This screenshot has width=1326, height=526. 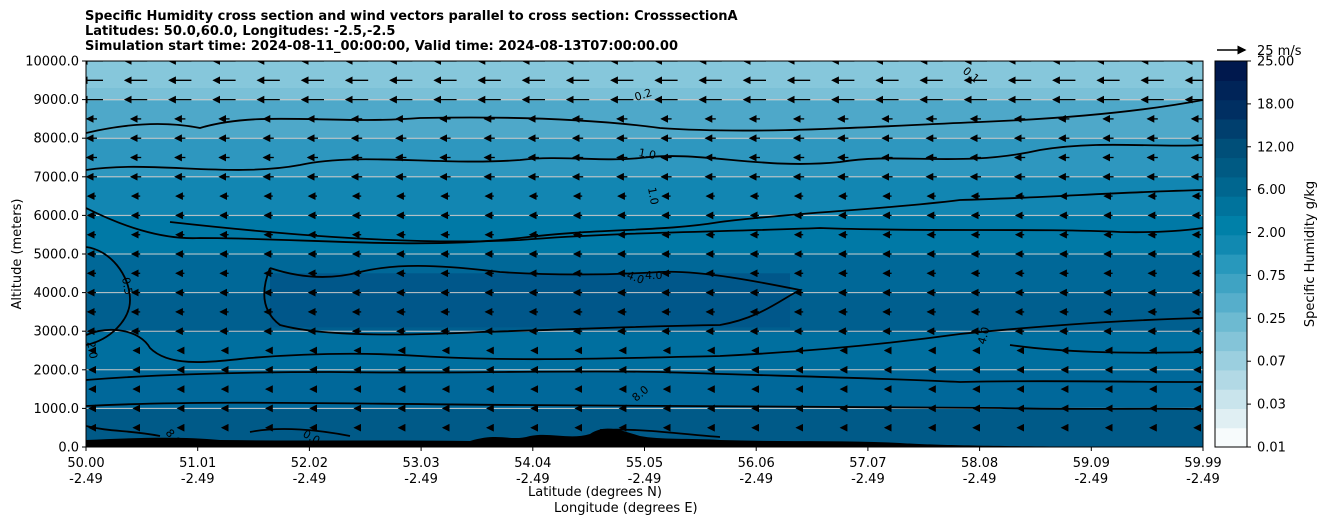 What do you see at coordinates (1271, 405) in the screenshot?
I see `colorbar-tick-label: 0.03` at bounding box center [1271, 405].